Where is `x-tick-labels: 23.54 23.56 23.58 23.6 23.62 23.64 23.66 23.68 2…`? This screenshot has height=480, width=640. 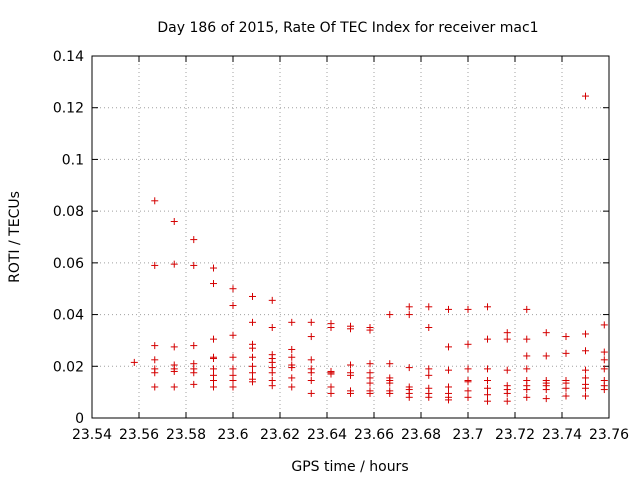 x-tick-labels: 23.54 23.56 23.58 23.6 23.62 23.64 23.66 23.68 2… is located at coordinates (350, 435).